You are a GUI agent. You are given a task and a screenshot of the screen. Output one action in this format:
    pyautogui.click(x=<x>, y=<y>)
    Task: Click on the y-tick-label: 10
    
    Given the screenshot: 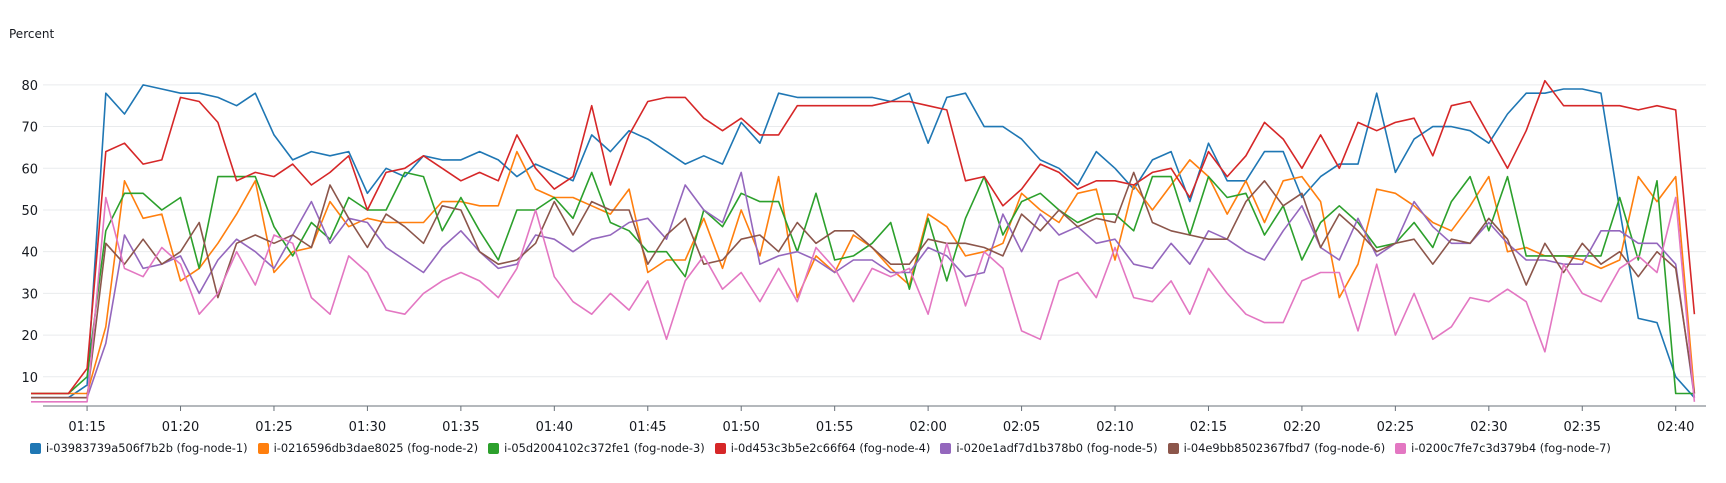 What is the action you would take?
    pyautogui.click(x=29, y=378)
    